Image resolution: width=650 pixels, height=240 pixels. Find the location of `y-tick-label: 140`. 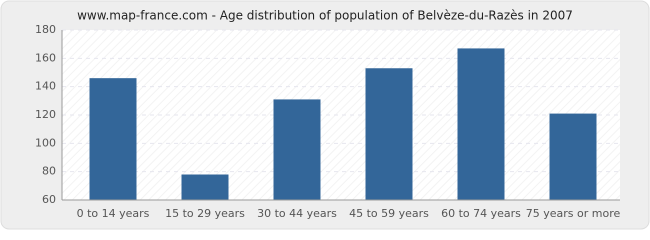

y-tick-label: 140 is located at coordinates (45, 86).